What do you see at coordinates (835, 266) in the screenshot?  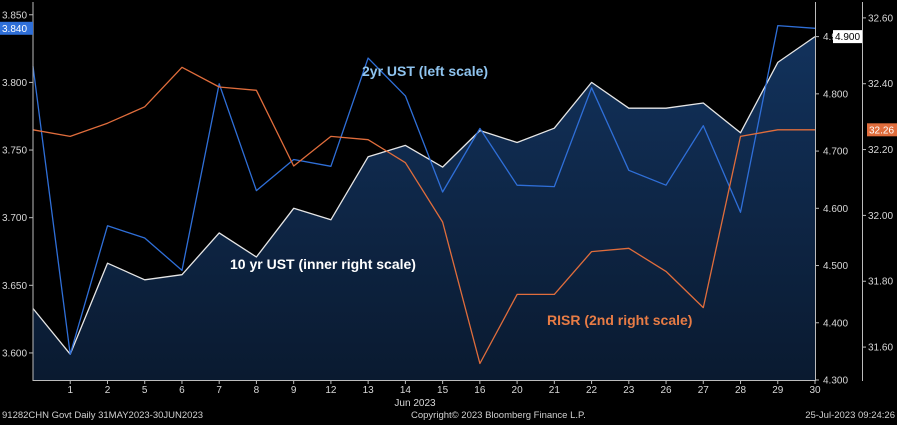 I see `inner-right-axis-tick-label: 4.500` at bounding box center [835, 266].